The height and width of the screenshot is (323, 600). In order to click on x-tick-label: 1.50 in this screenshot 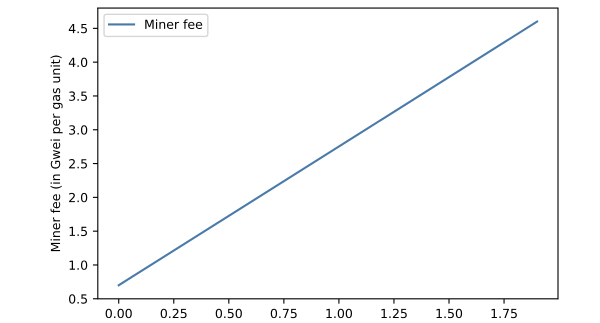, I will do `click(449, 313)`.